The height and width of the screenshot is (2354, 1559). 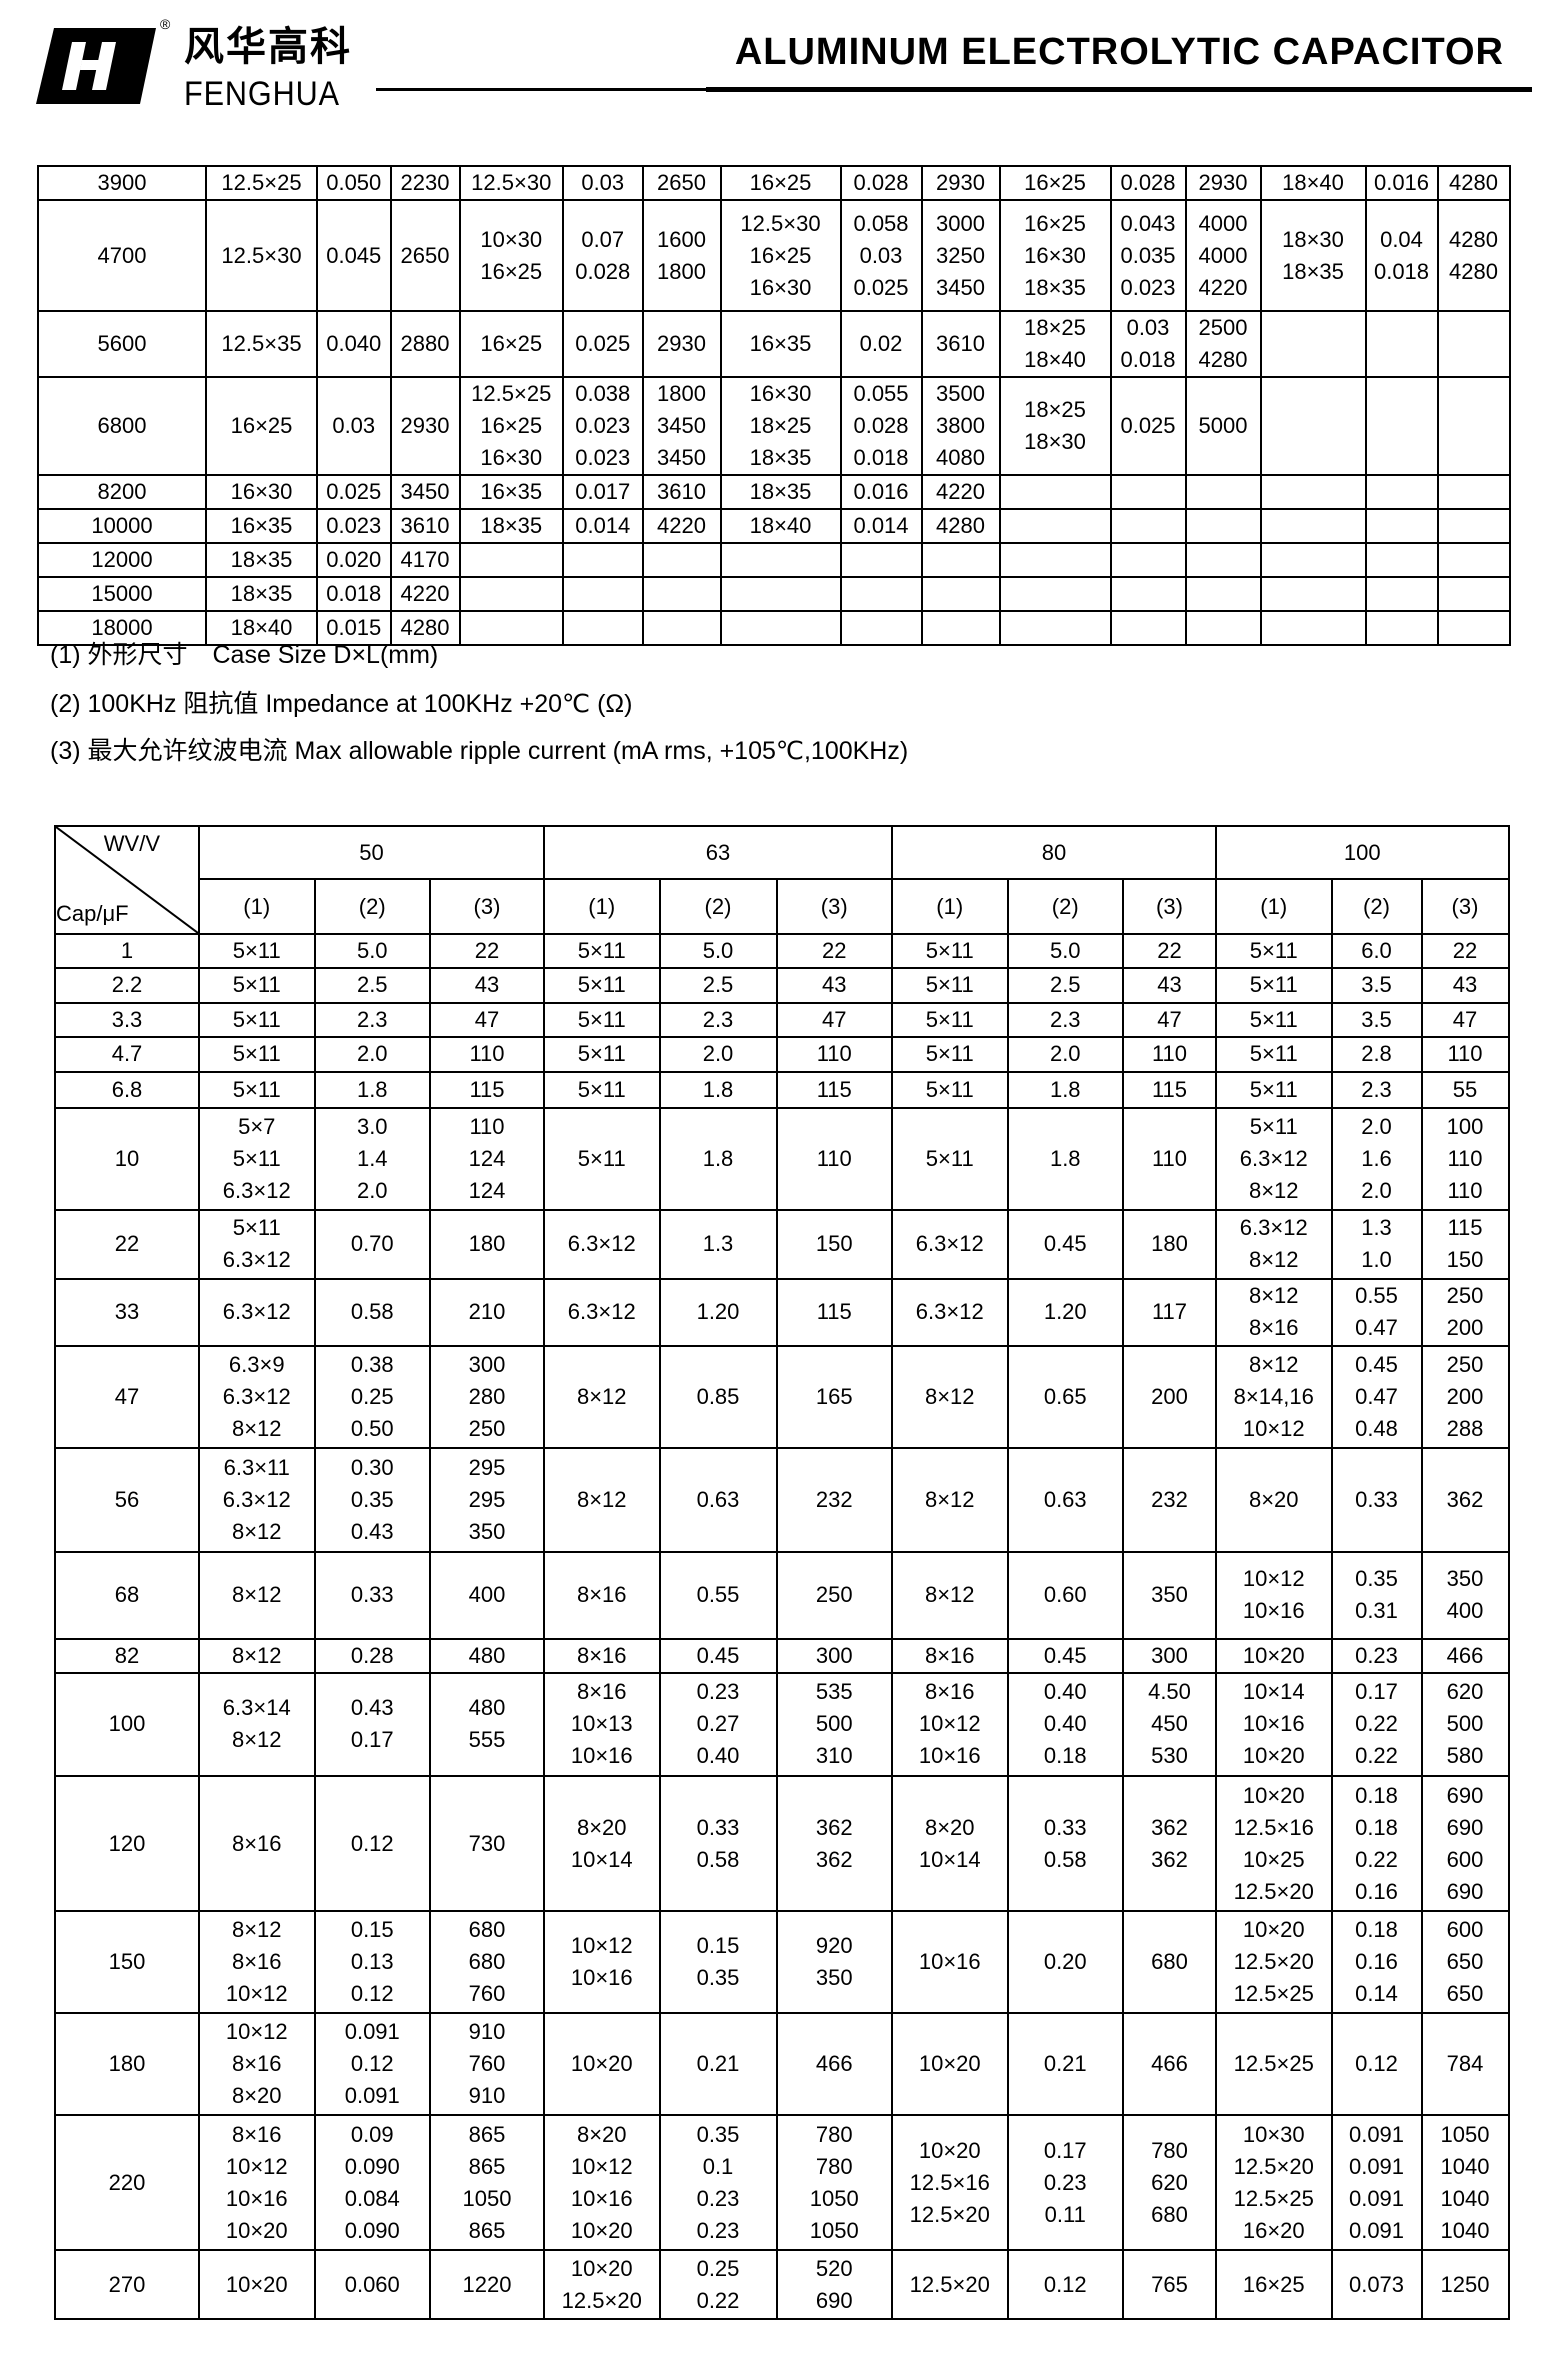 What do you see at coordinates (372, 1500) in the screenshot?
I see `impedance-cell: 0.30 0.35 0.43` at bounding box center [372, 1500].